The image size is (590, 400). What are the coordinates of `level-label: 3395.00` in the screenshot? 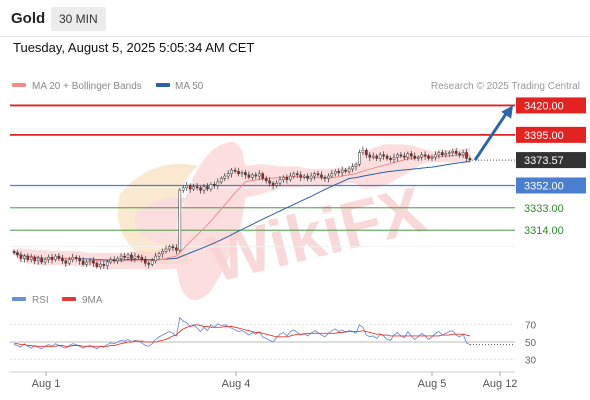 It's located at (544, 136).